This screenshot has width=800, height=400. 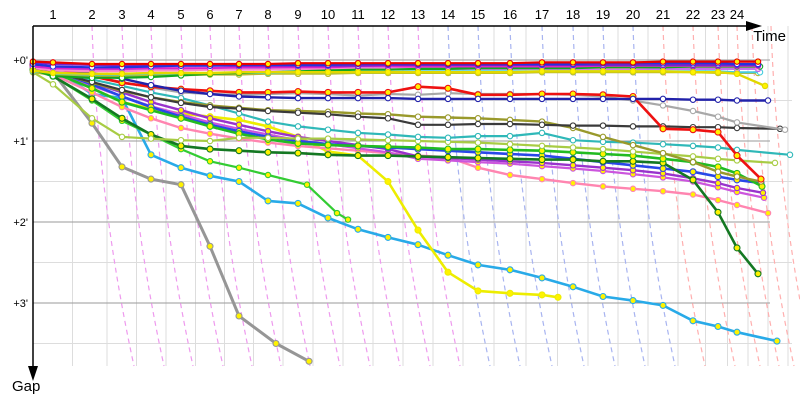 I want to click on y-tick-label: +1', so click(x=20, y=142).